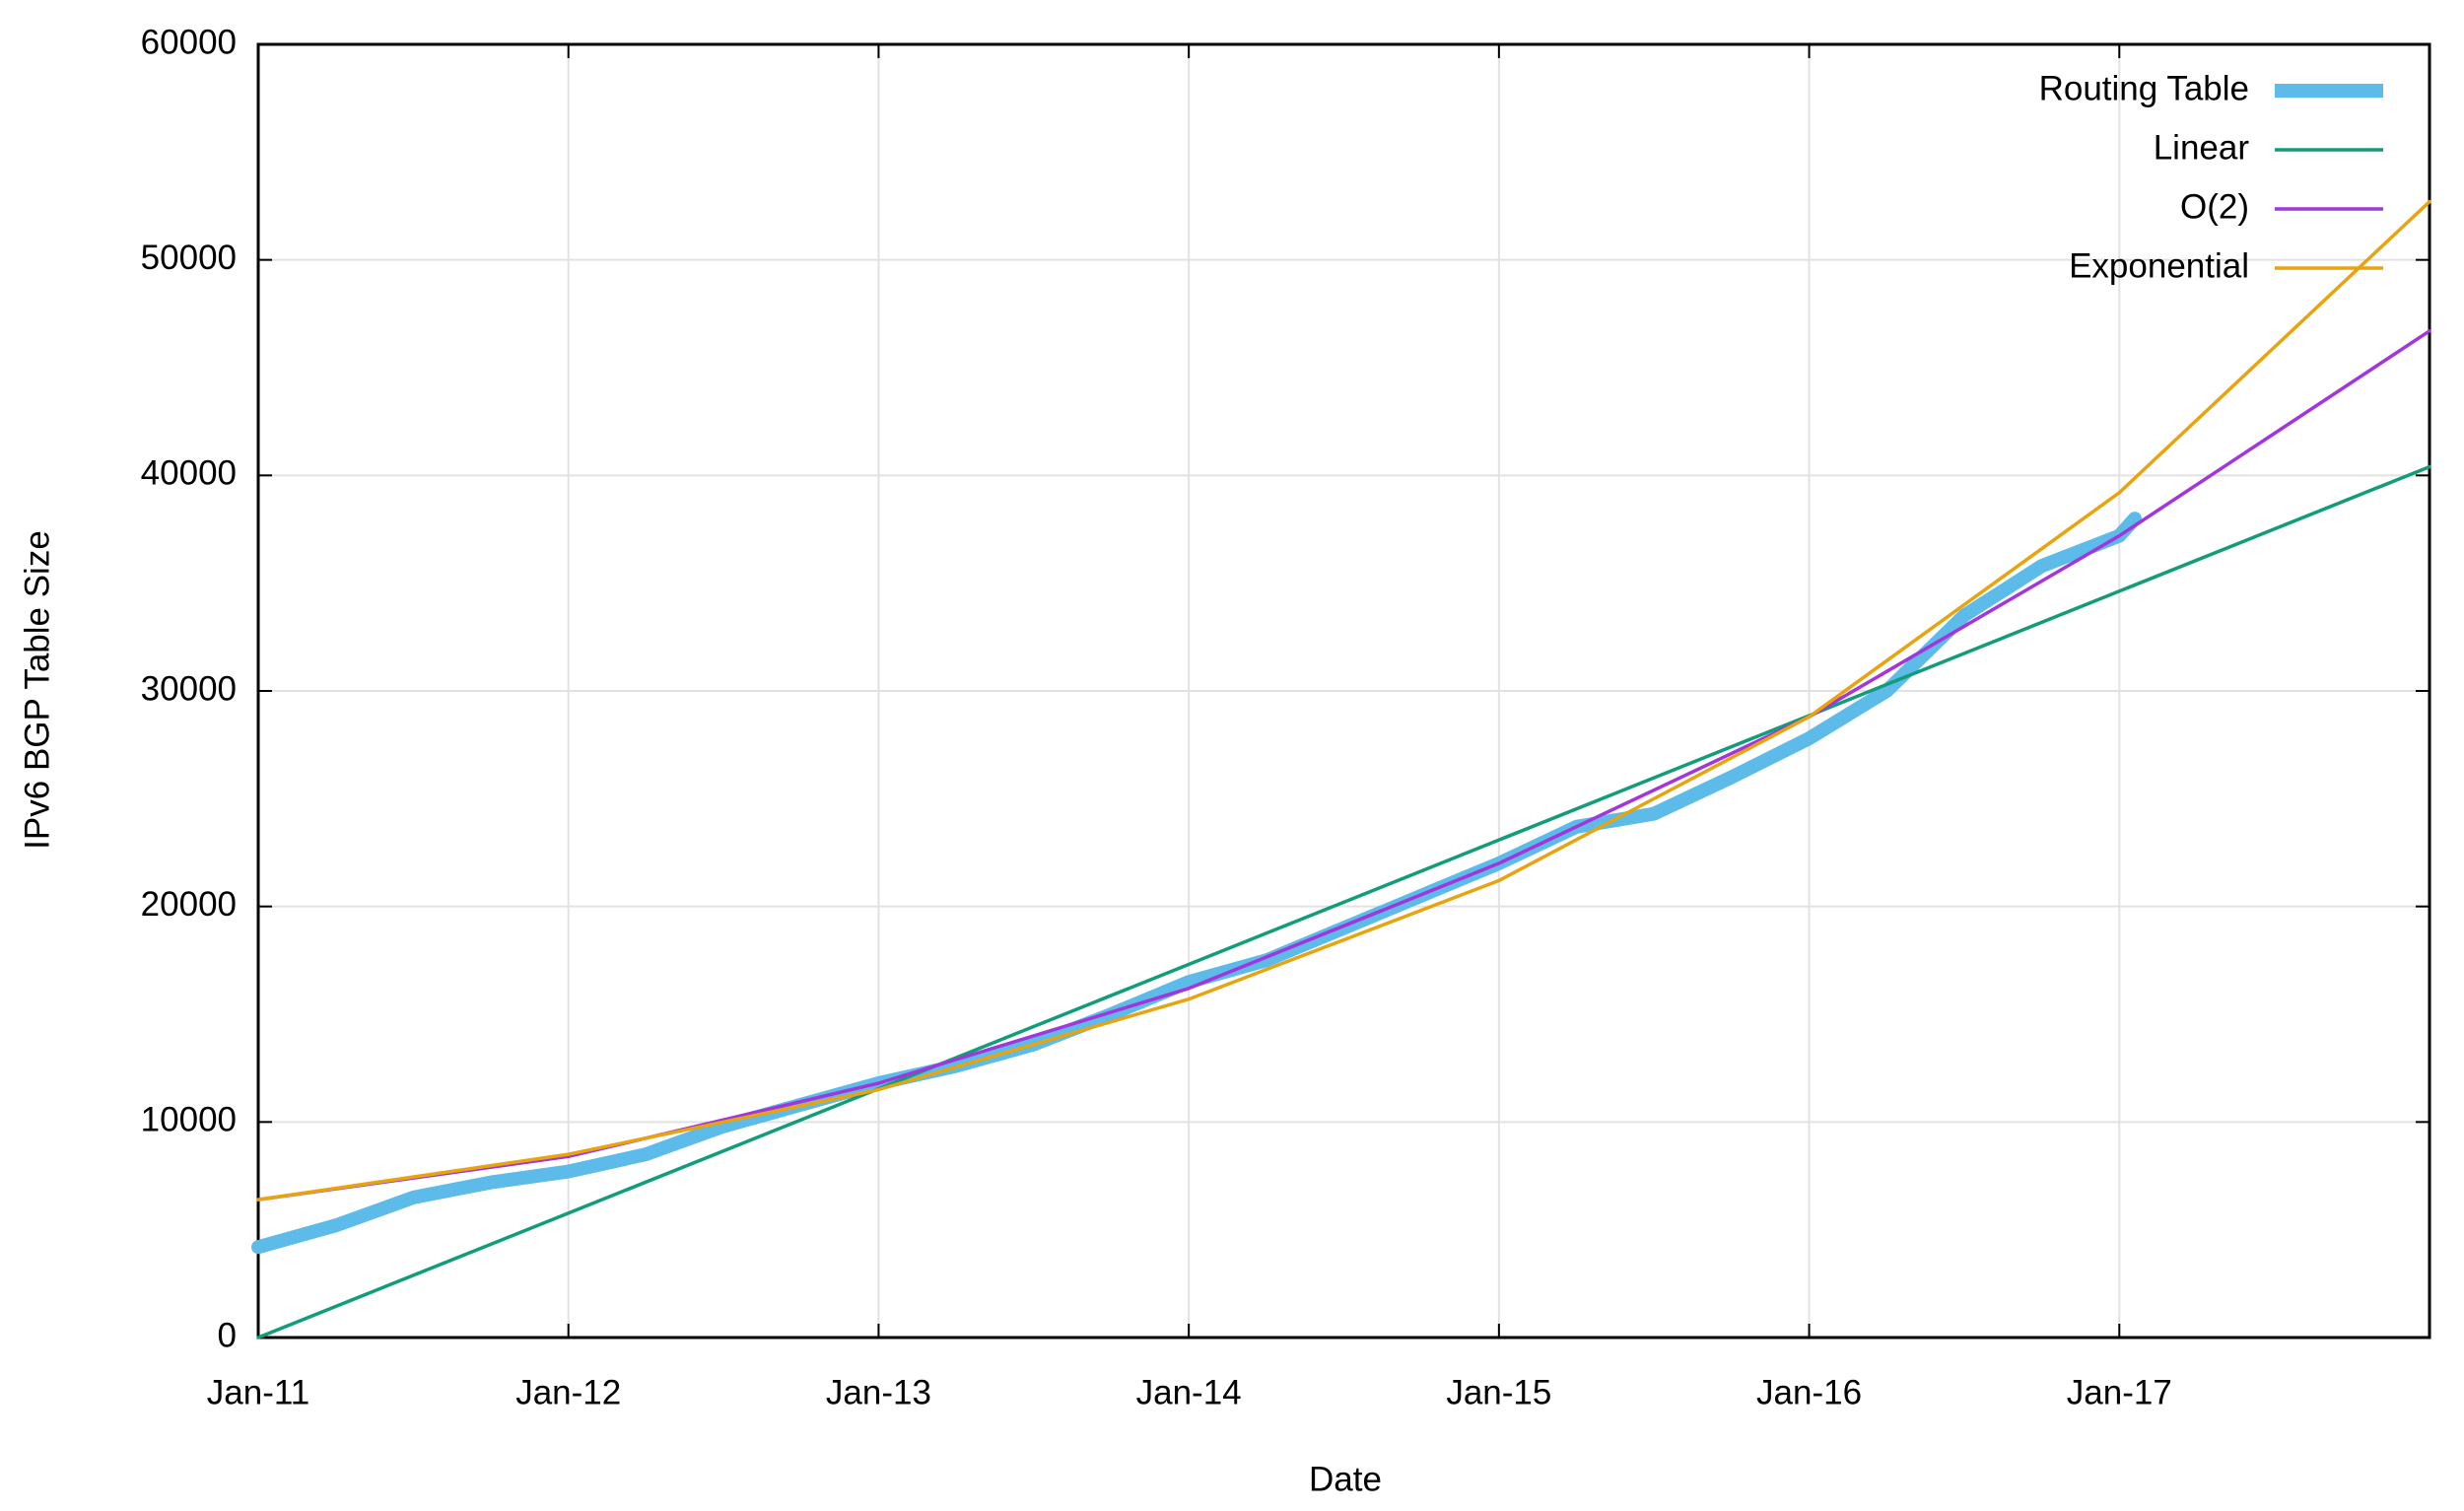 The height and width of the screenshot is (1511, 2464). Describe the element at coordinates (2214, 206) in the screenshot. I see `legend-label: O(2)` at that location.